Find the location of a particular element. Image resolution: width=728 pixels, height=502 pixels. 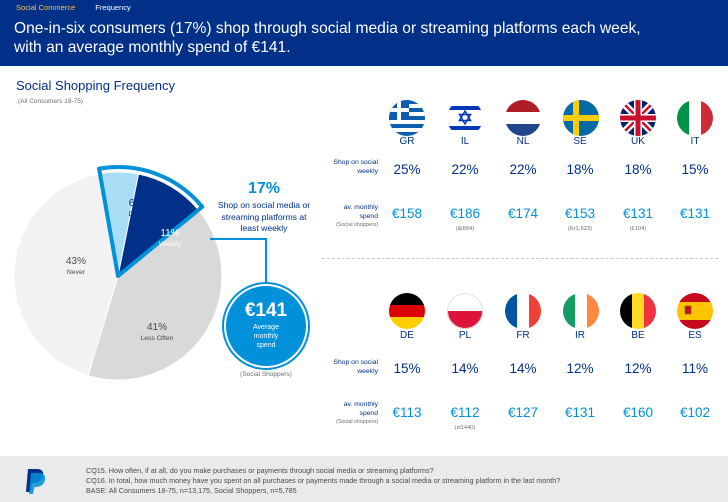

sweden-flag-icon is located at coordinates (581, 118).